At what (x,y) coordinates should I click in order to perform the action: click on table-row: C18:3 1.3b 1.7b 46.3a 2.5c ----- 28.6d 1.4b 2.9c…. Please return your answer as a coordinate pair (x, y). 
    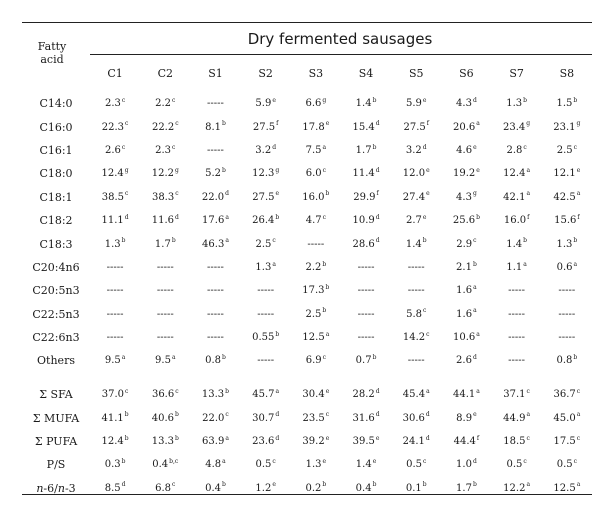
    Looking at the image, I should click on (307, 243).